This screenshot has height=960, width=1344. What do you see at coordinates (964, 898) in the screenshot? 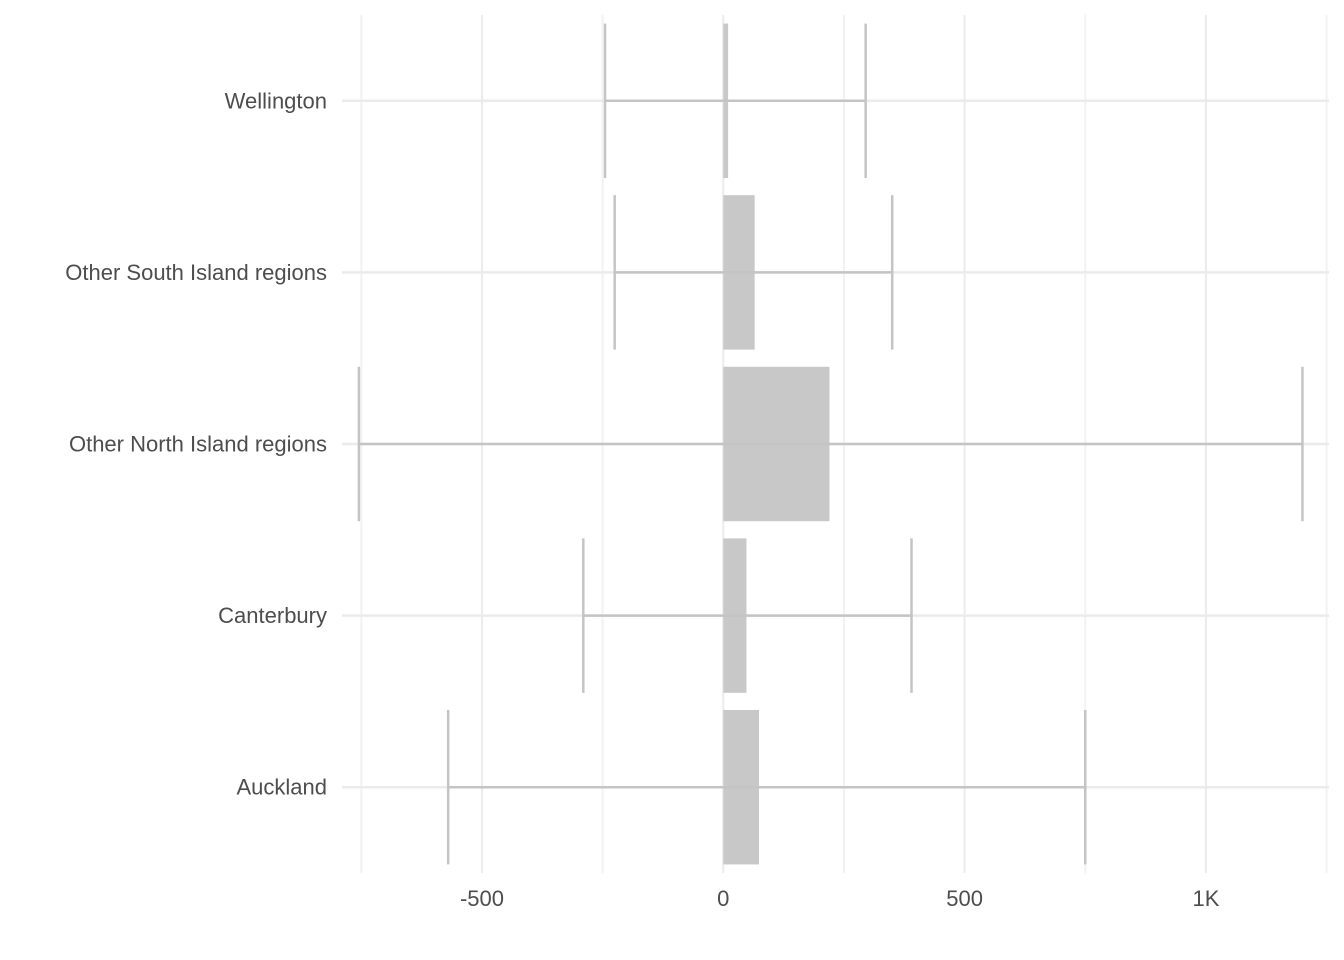
I see `x-tick-label: 500` at bounding box center [964, 898].